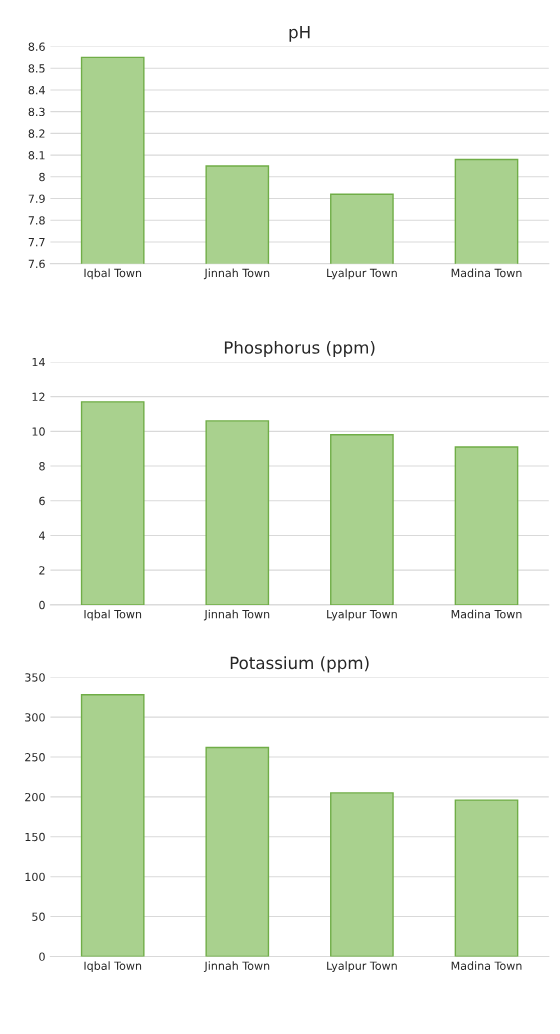 Image resolution: width=560 pixels, height=1034 pixels. I want to click on y-tick-label: 8.1, so click(36, 155).